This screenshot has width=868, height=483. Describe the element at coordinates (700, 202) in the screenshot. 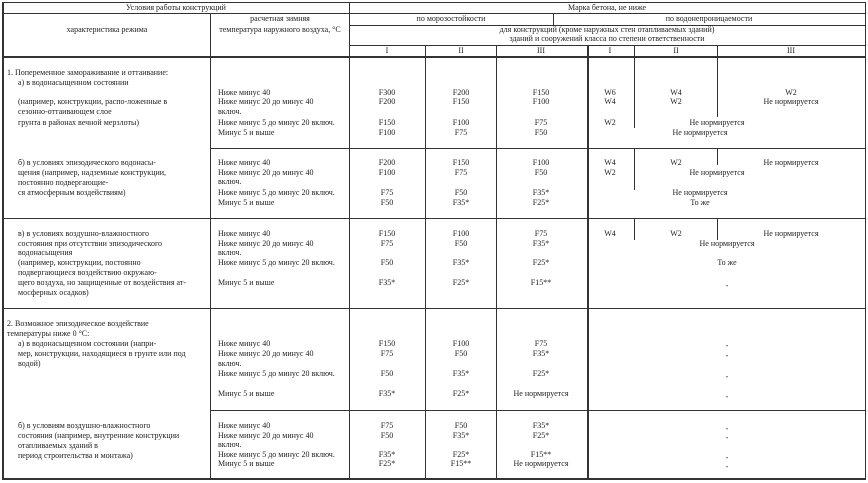

I see `water-grade: То же` at that location.